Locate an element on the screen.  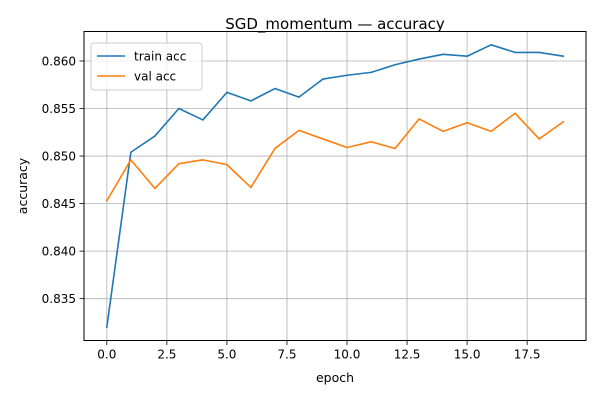
y-tick-label: 0.845 is located at coordinates (59, 204).